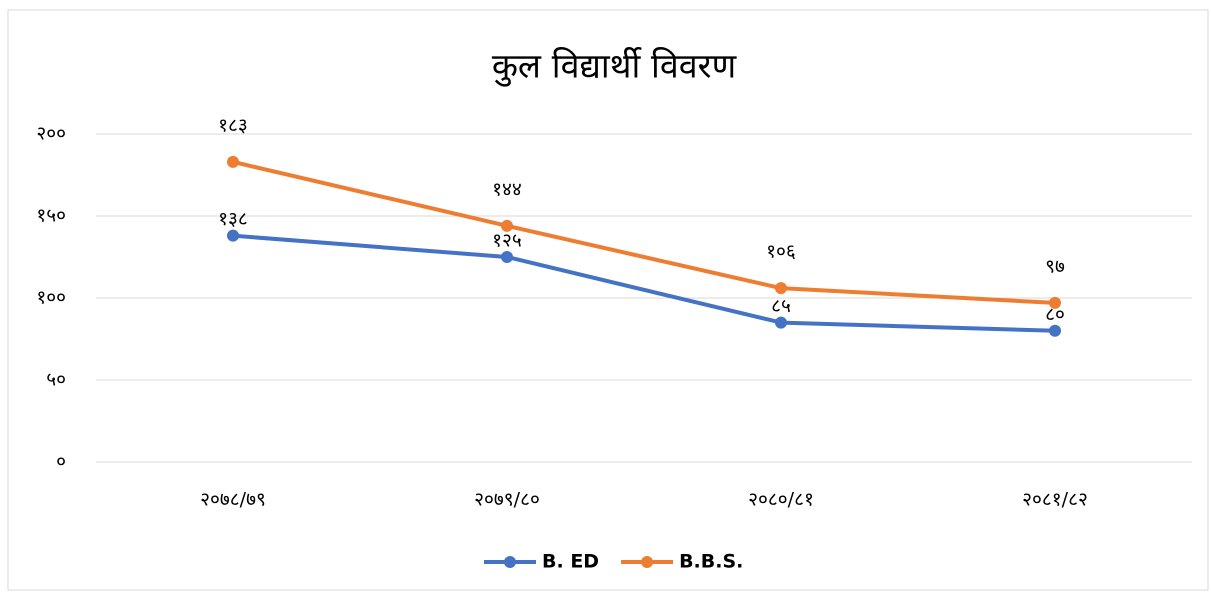 This screenshot has width=1211, height=594. I want to click on legend-label: B. ED, so click(570, 562).